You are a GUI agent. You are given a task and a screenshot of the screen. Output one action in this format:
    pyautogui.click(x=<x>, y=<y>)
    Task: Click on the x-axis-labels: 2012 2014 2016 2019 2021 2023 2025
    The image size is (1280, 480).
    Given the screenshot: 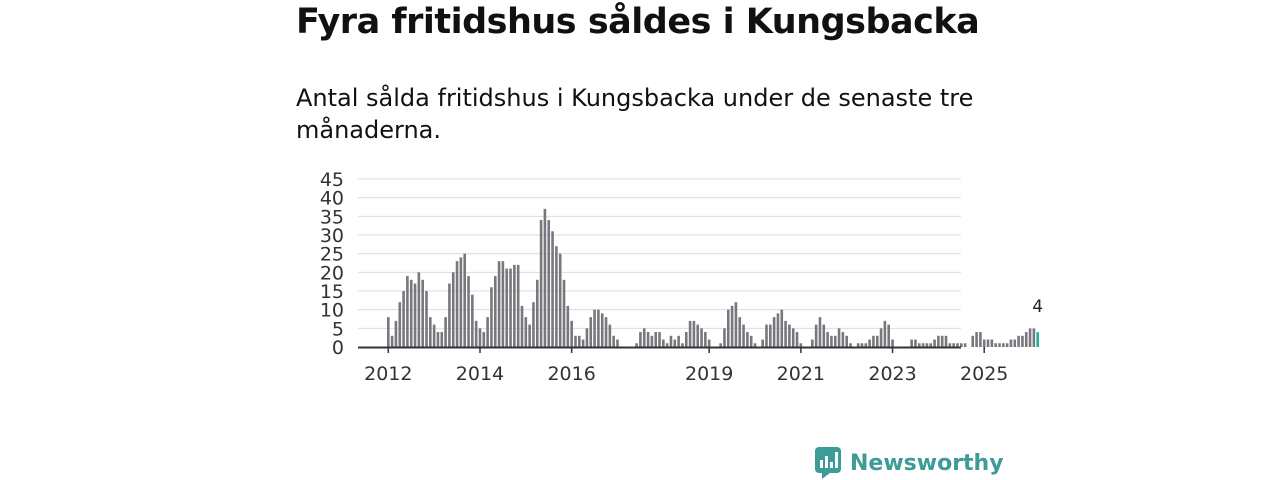 What is the action you would take?
    pyautogui.click(x=686, y=374)
    